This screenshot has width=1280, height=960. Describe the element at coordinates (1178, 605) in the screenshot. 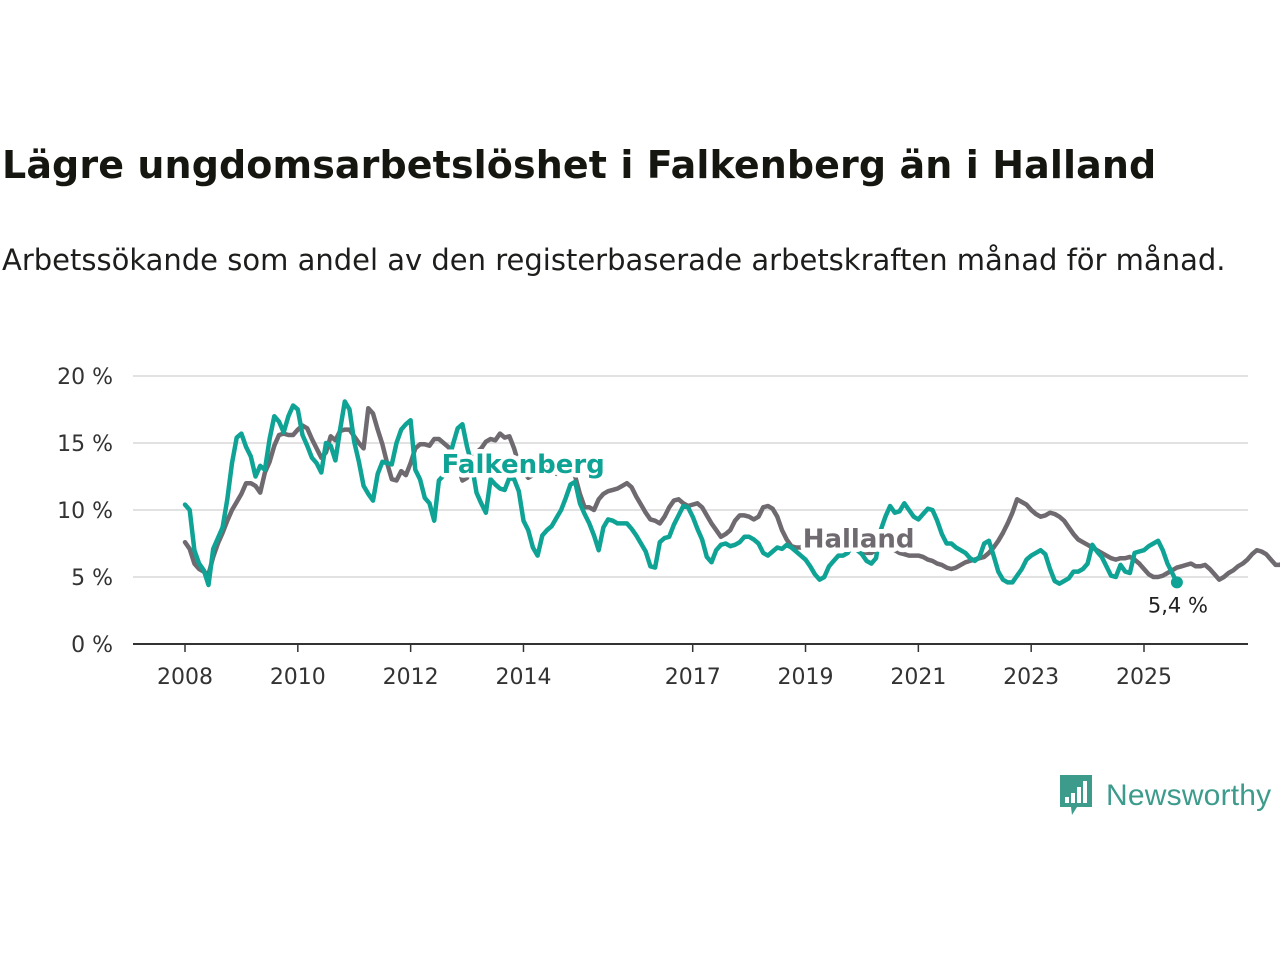

I see `end-value-label-falkenberg: 5,4 %` at that location.